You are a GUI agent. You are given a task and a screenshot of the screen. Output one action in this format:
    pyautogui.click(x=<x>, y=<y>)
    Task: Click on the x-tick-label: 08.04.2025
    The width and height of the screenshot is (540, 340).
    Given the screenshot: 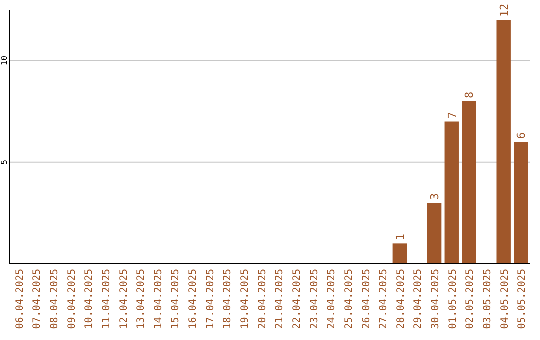 What is the action you would take?
    pyautogui.click(x=54, y=299)
    